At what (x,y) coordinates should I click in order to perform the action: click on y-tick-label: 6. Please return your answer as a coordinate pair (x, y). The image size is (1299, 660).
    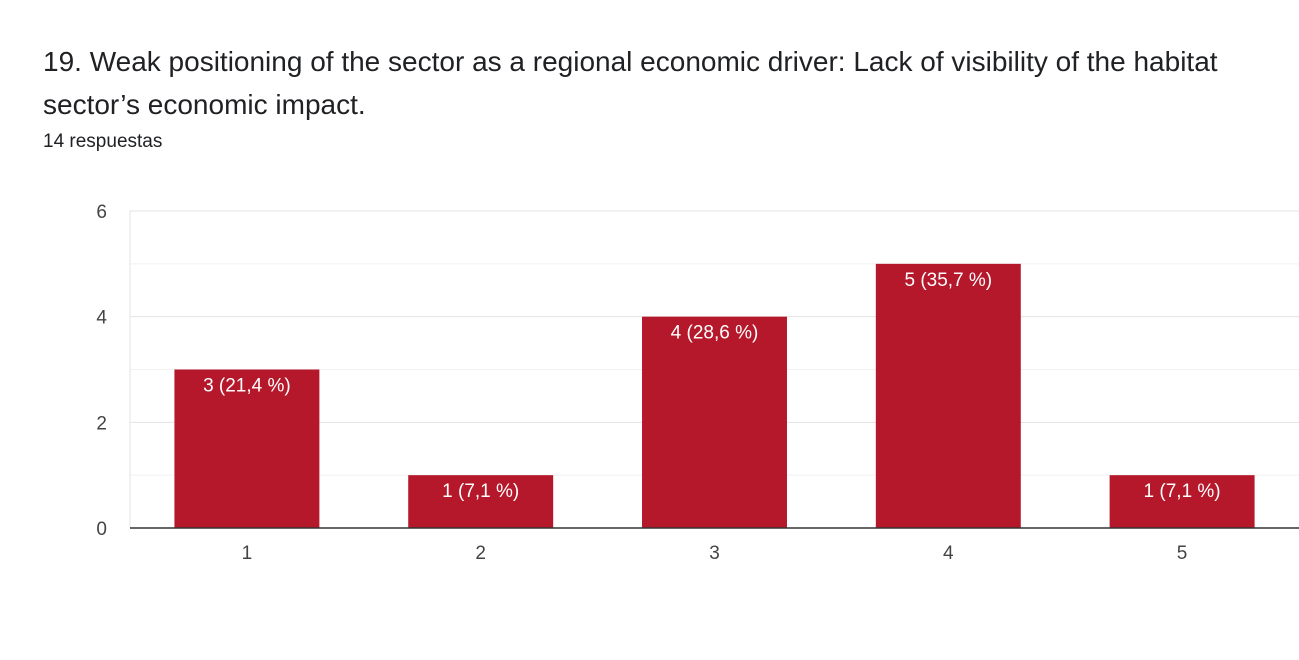
    Looking at the image, I should click on (101, 212).